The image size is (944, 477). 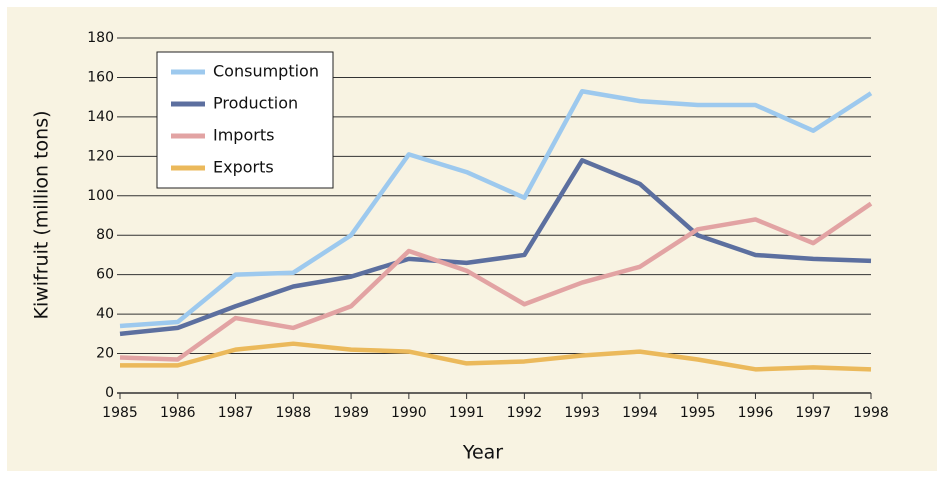 I want to click on x-tick-label: 1990, so click(x=409, y=413).